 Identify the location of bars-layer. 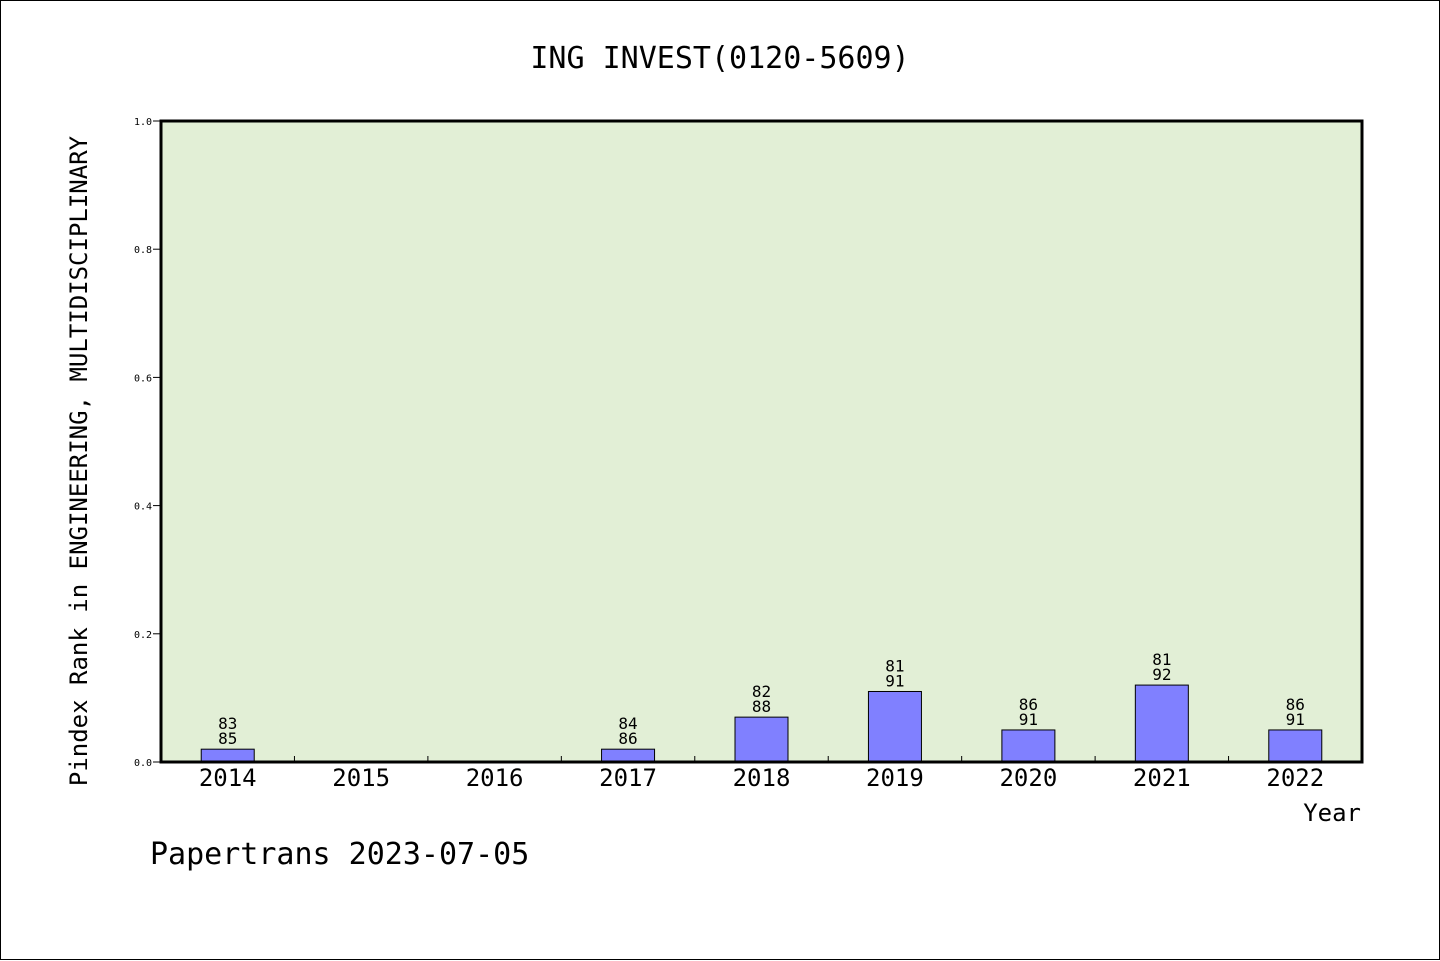
(761, 723).